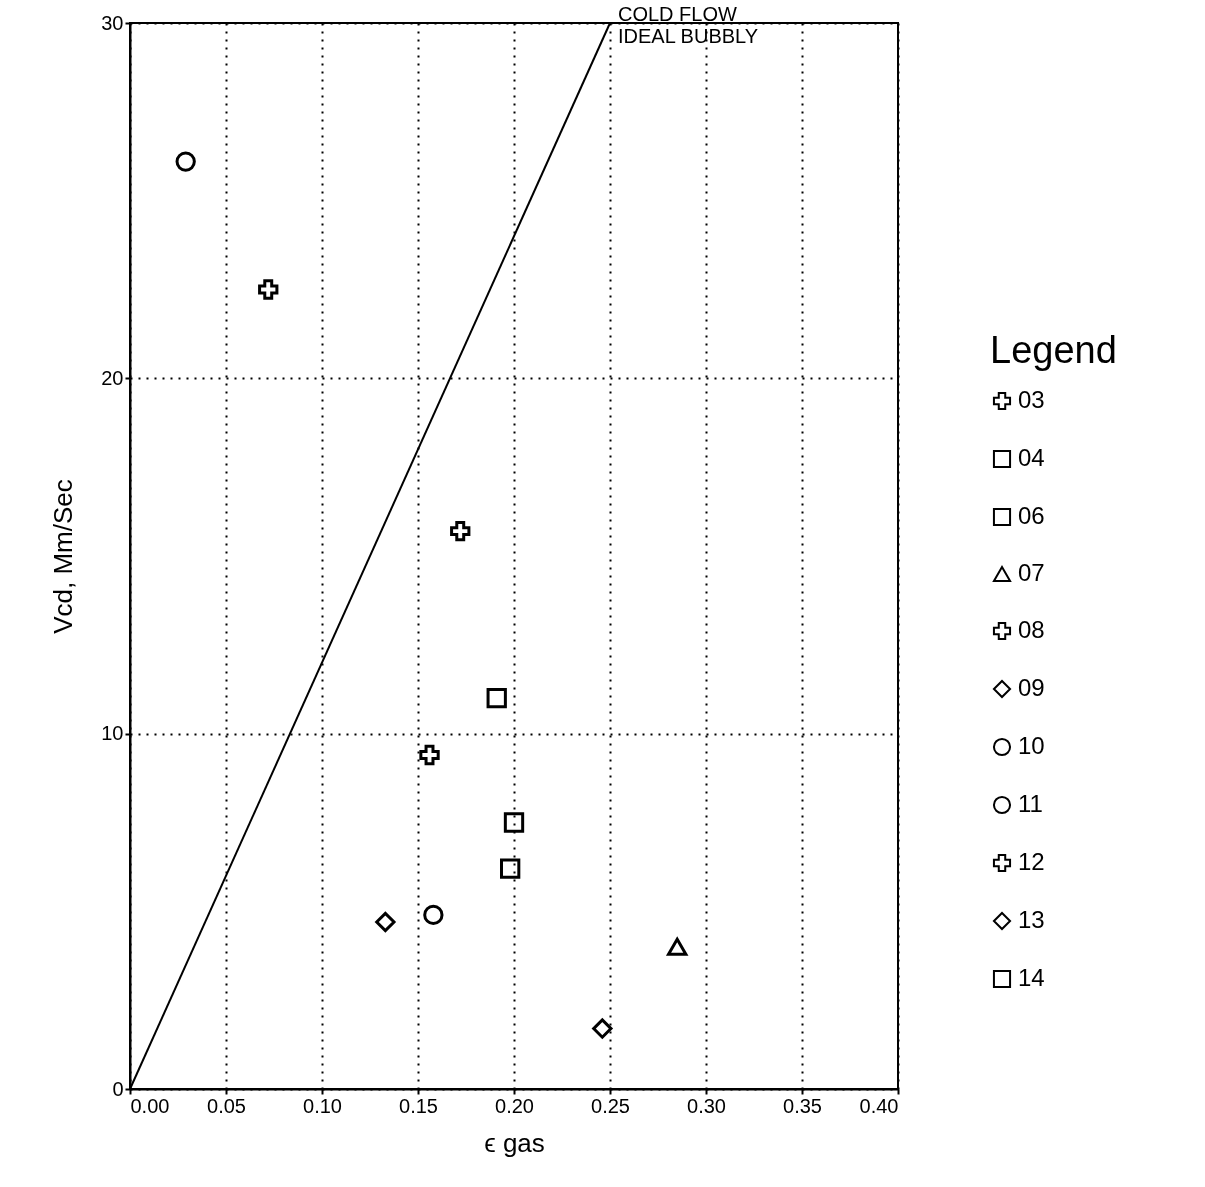 The height and width of the screenshot is (1187, 1205). I want to click on x-tick-label: 0.15, so click(418, 1105).